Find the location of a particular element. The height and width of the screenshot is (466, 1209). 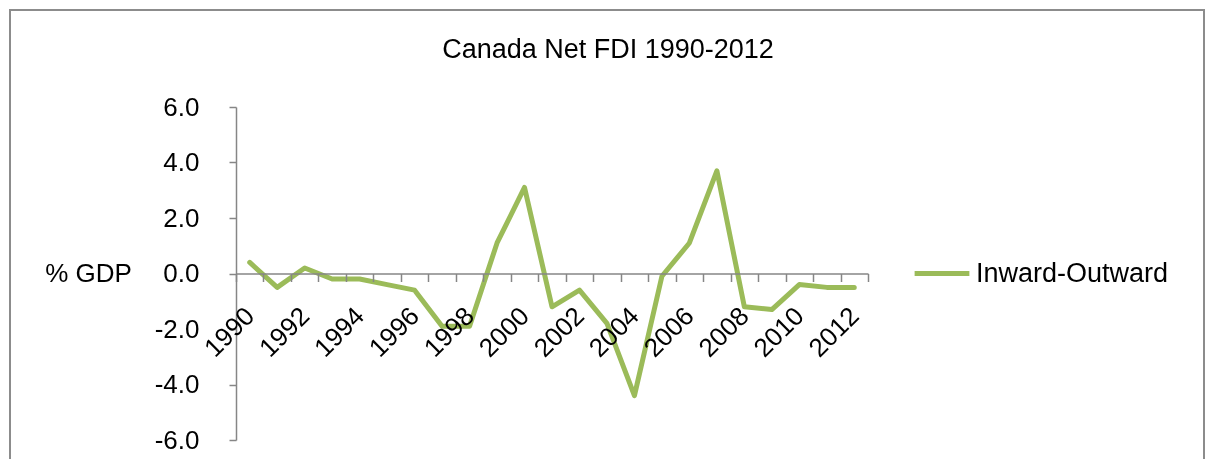

legend-label: Inward-Outward is located at coordinates (1072, 272).